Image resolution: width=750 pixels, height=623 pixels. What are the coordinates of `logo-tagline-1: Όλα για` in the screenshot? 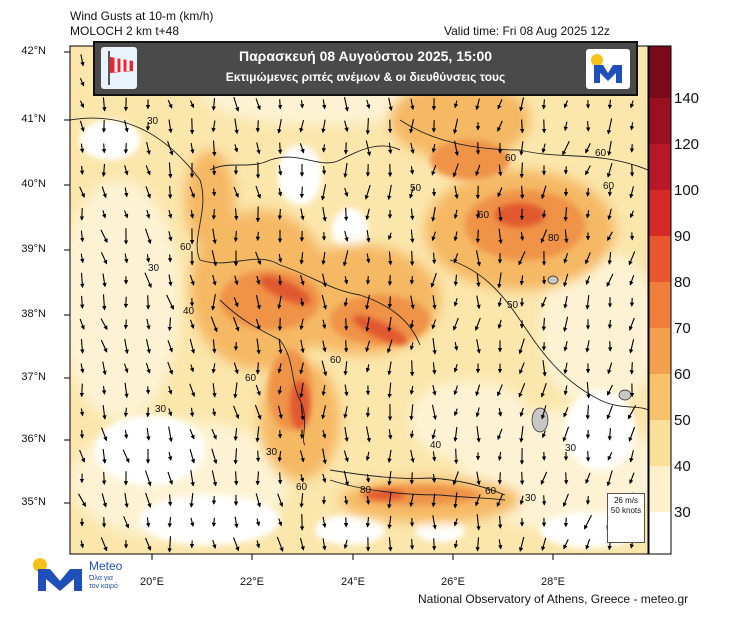 It's located at (101, 578).